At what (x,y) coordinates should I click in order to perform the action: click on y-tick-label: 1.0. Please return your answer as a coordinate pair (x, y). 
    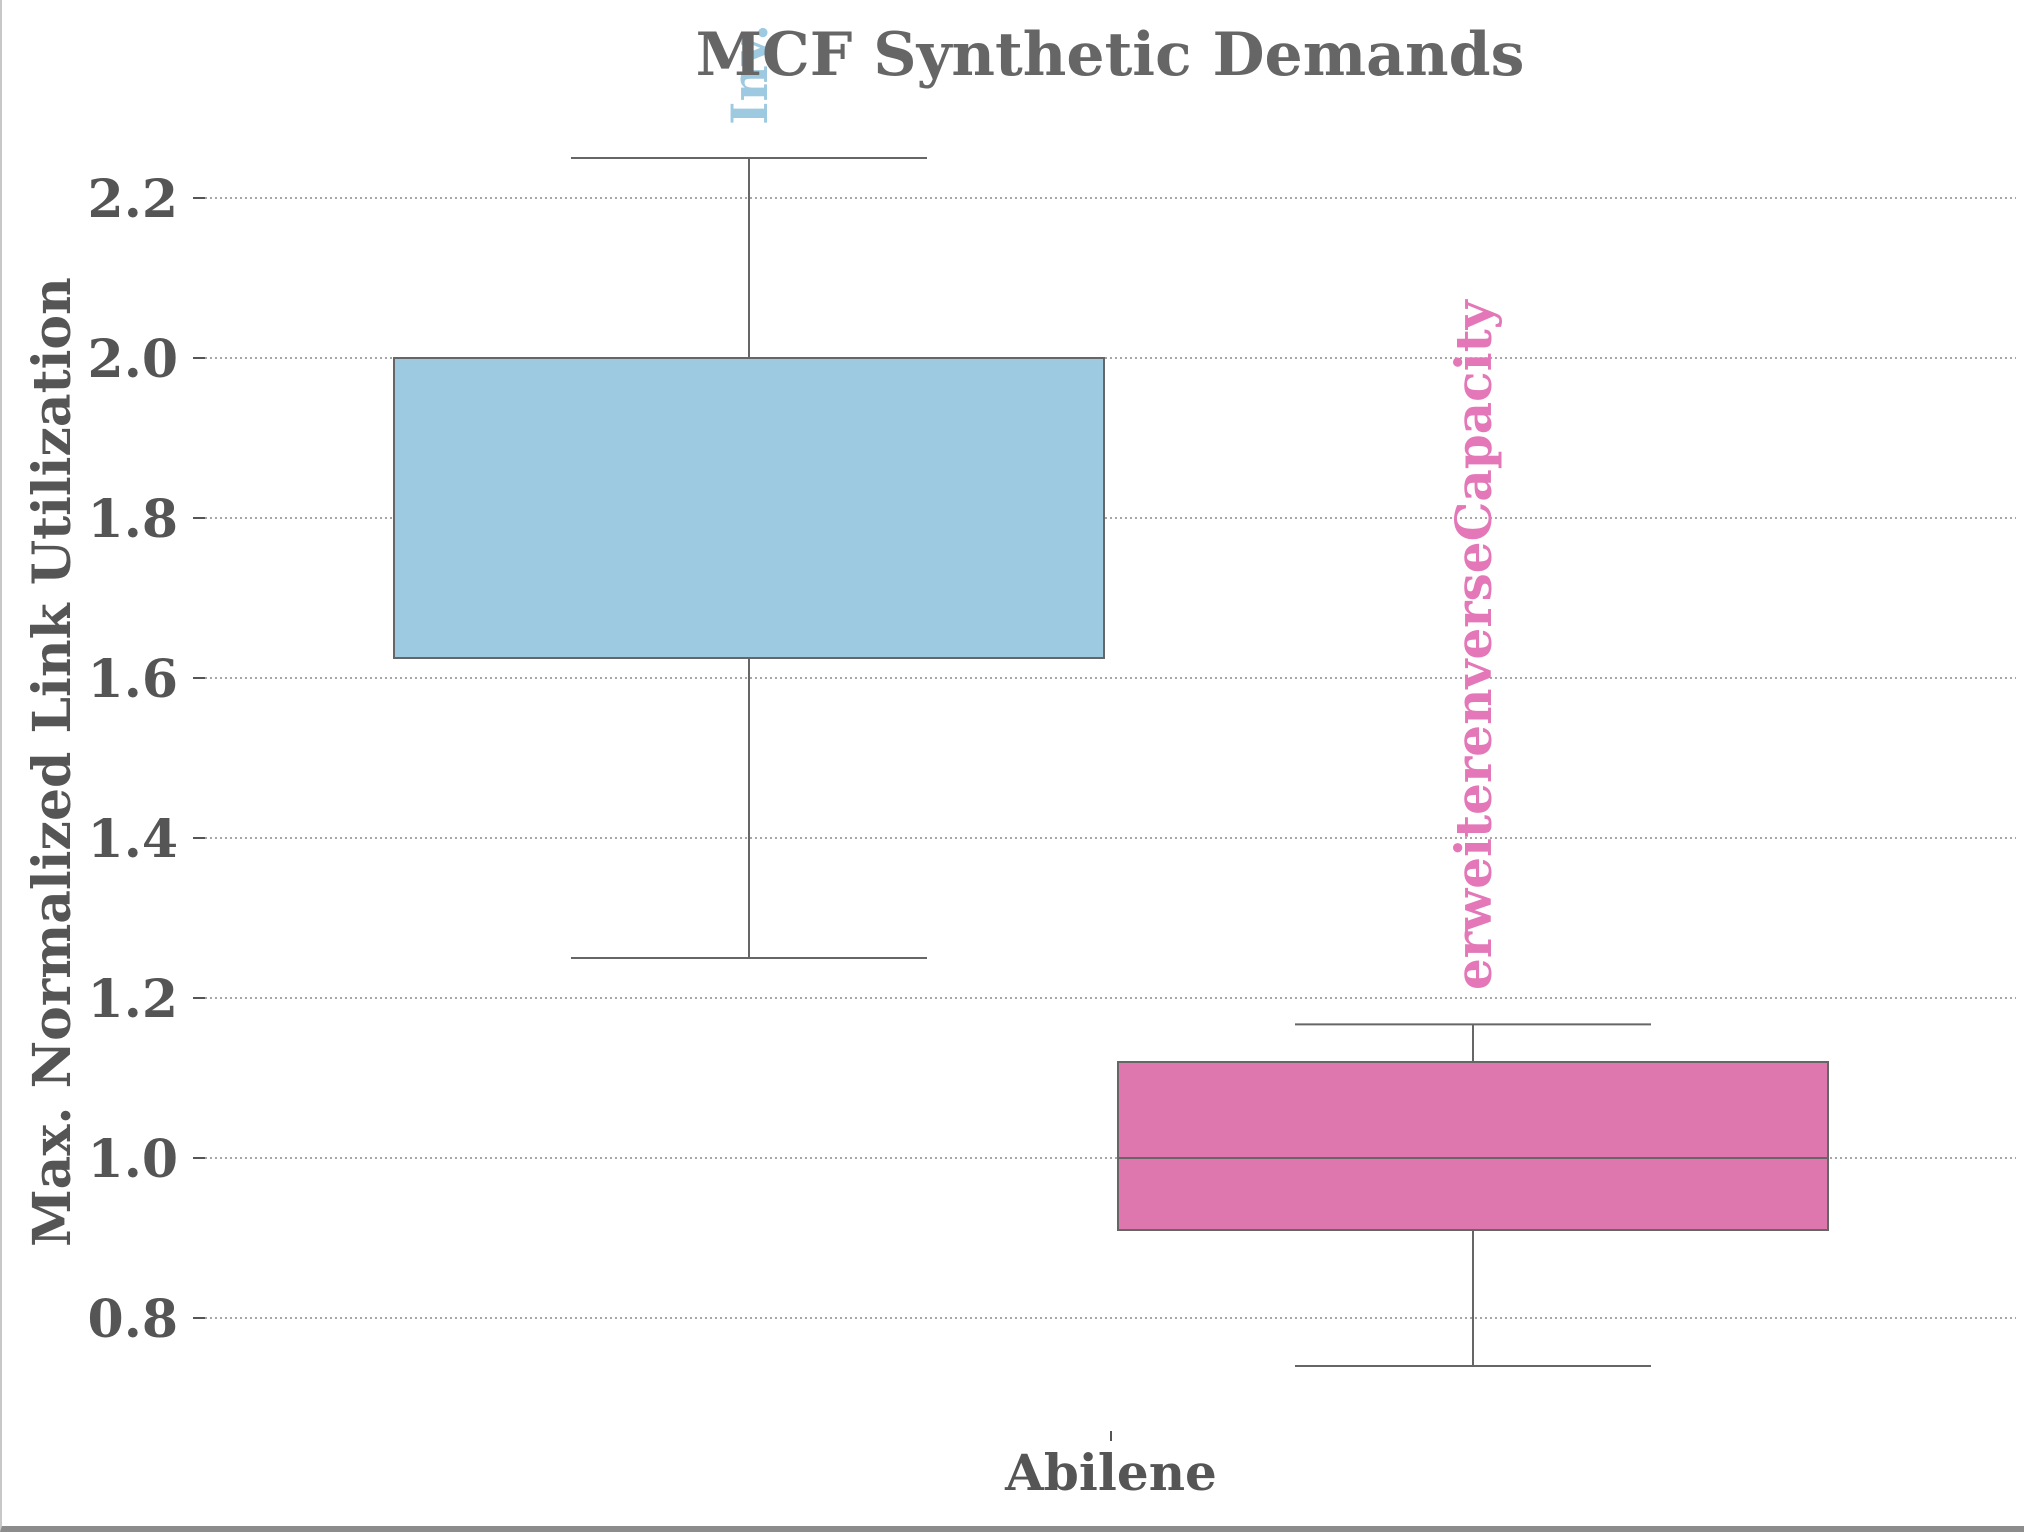
    Looking at the image, I should click on (133, 1159).